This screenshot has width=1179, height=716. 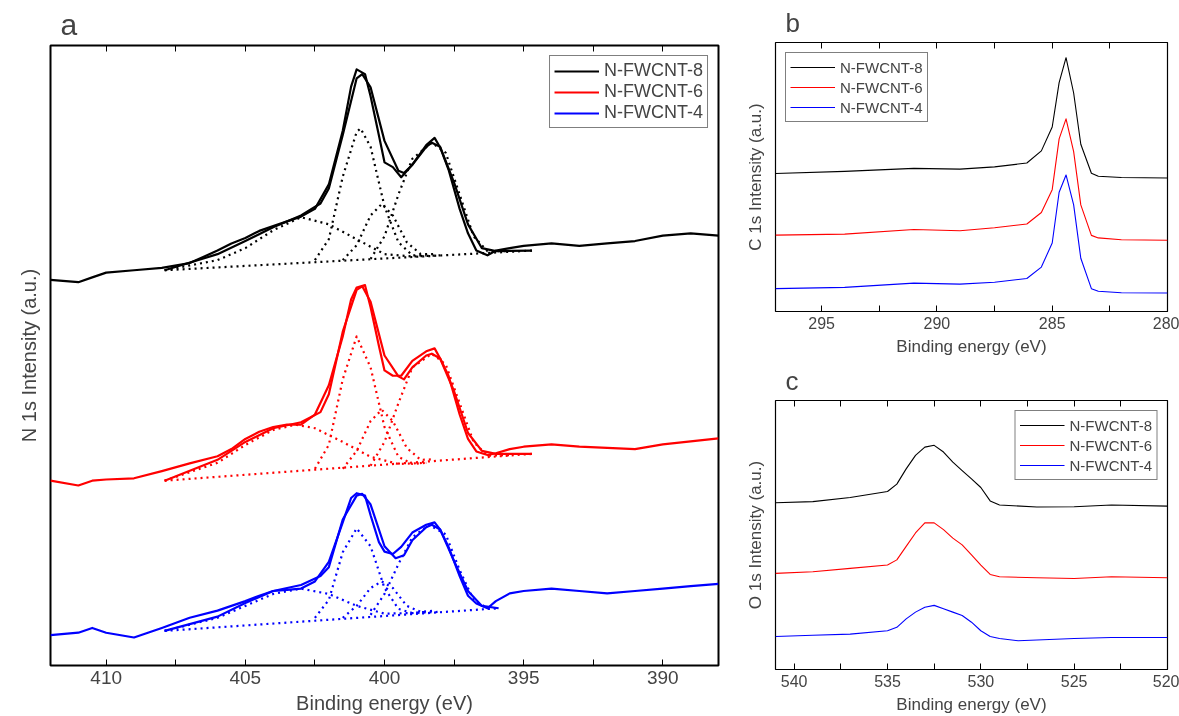 I want to click on x-tick-label: 290, so click(x=937, y=323).